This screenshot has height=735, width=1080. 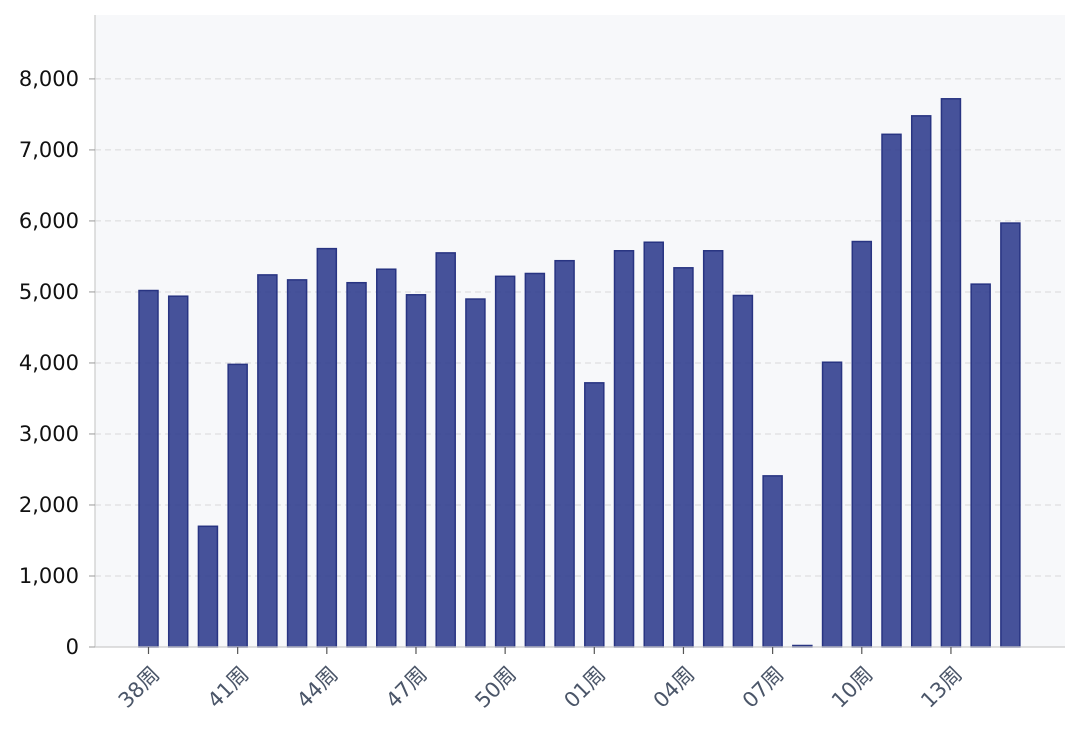 I want to click on bar-48周, so click(x=445, y=450).